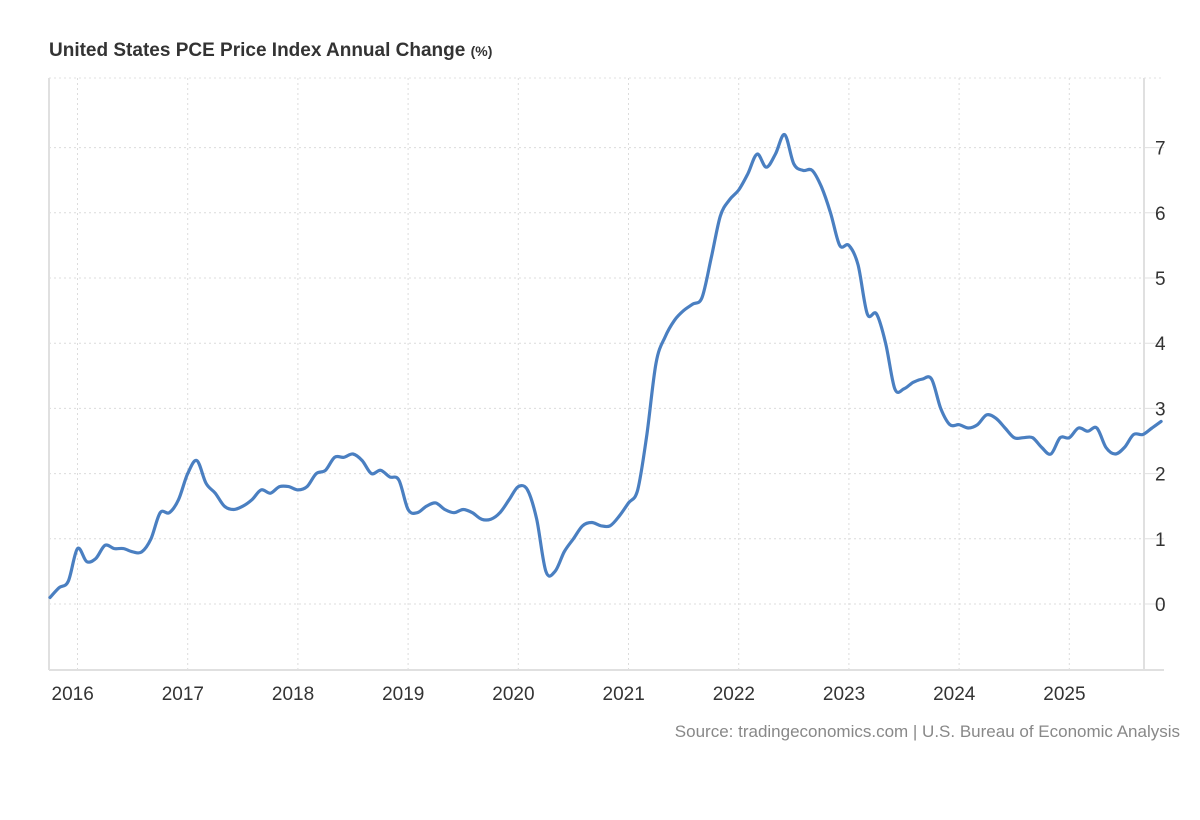 This screenshot has height=820, width=1200. What do you see at coordinates (513, 694) in the screenshot?
I see `x-tick-label: 2020` at bounding box center [513, 694].